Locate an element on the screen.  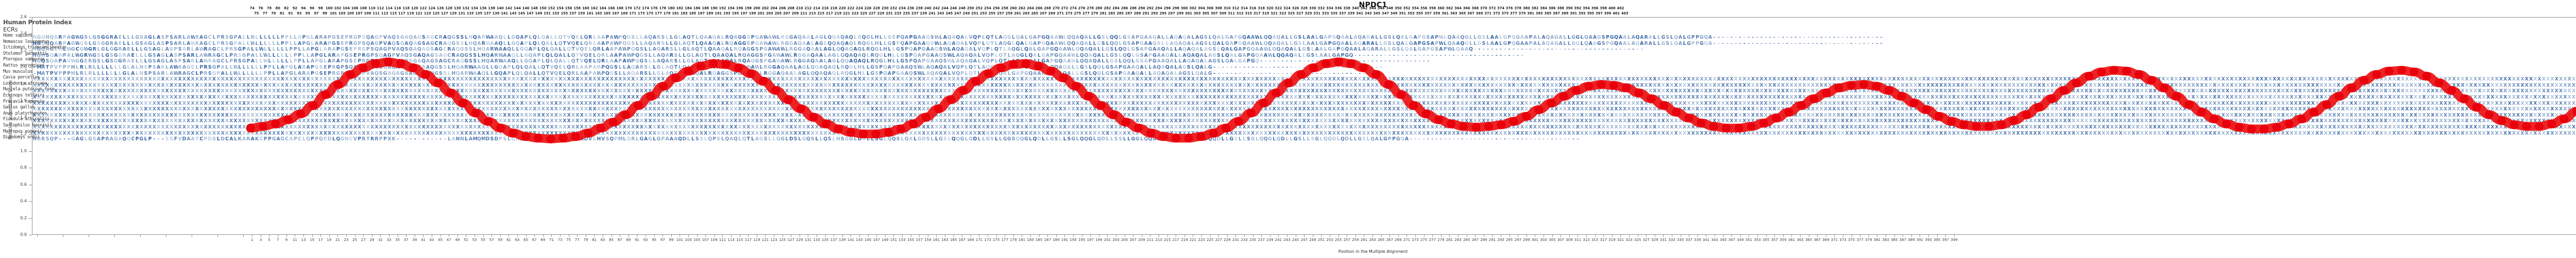
residue-number-label: 105 is located at coordinates (350, 13).